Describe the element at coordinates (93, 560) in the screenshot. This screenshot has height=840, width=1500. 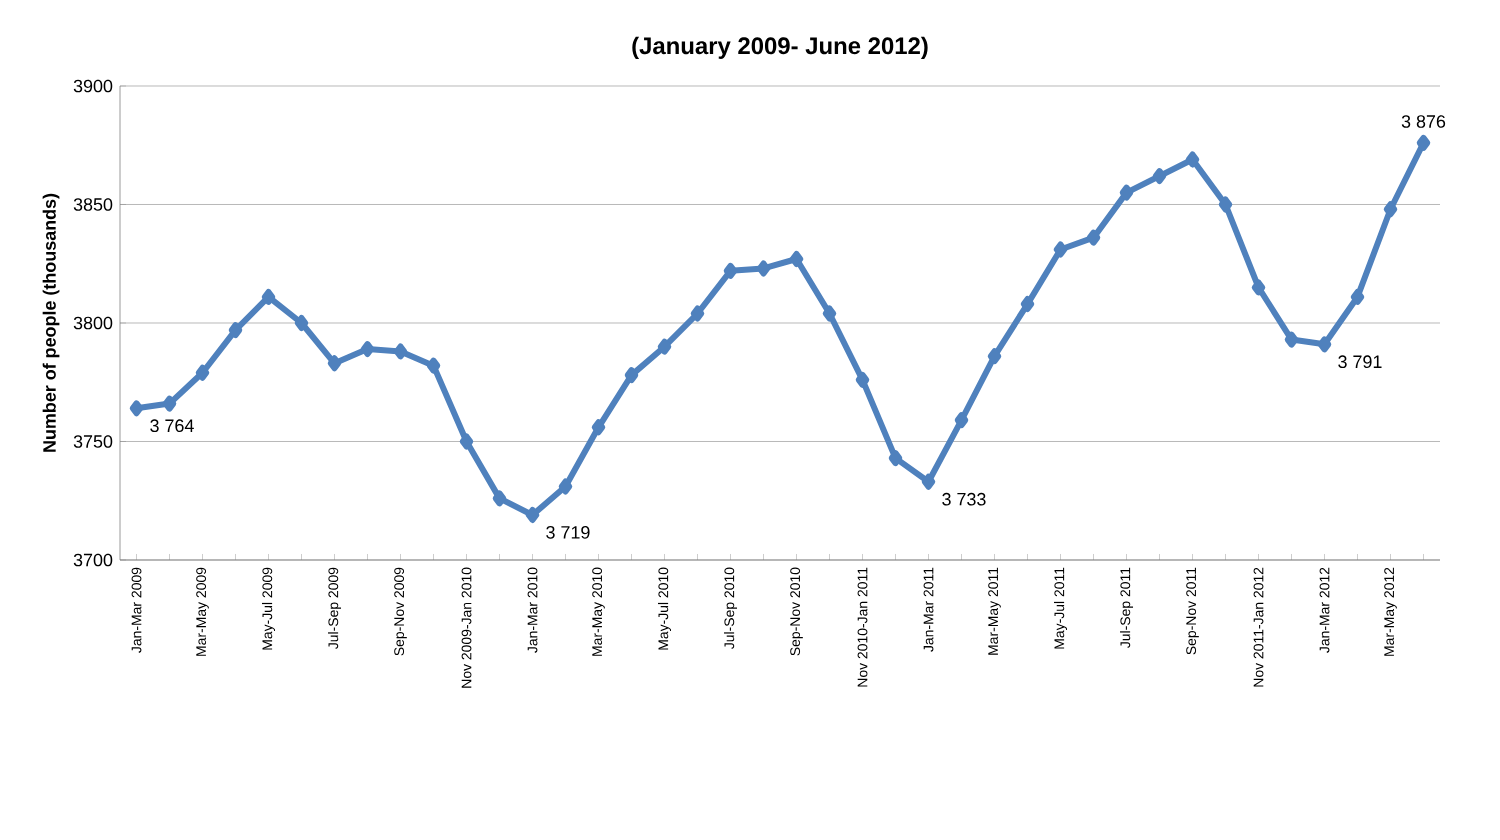
I see `y-tick-label: 3700` at that location.